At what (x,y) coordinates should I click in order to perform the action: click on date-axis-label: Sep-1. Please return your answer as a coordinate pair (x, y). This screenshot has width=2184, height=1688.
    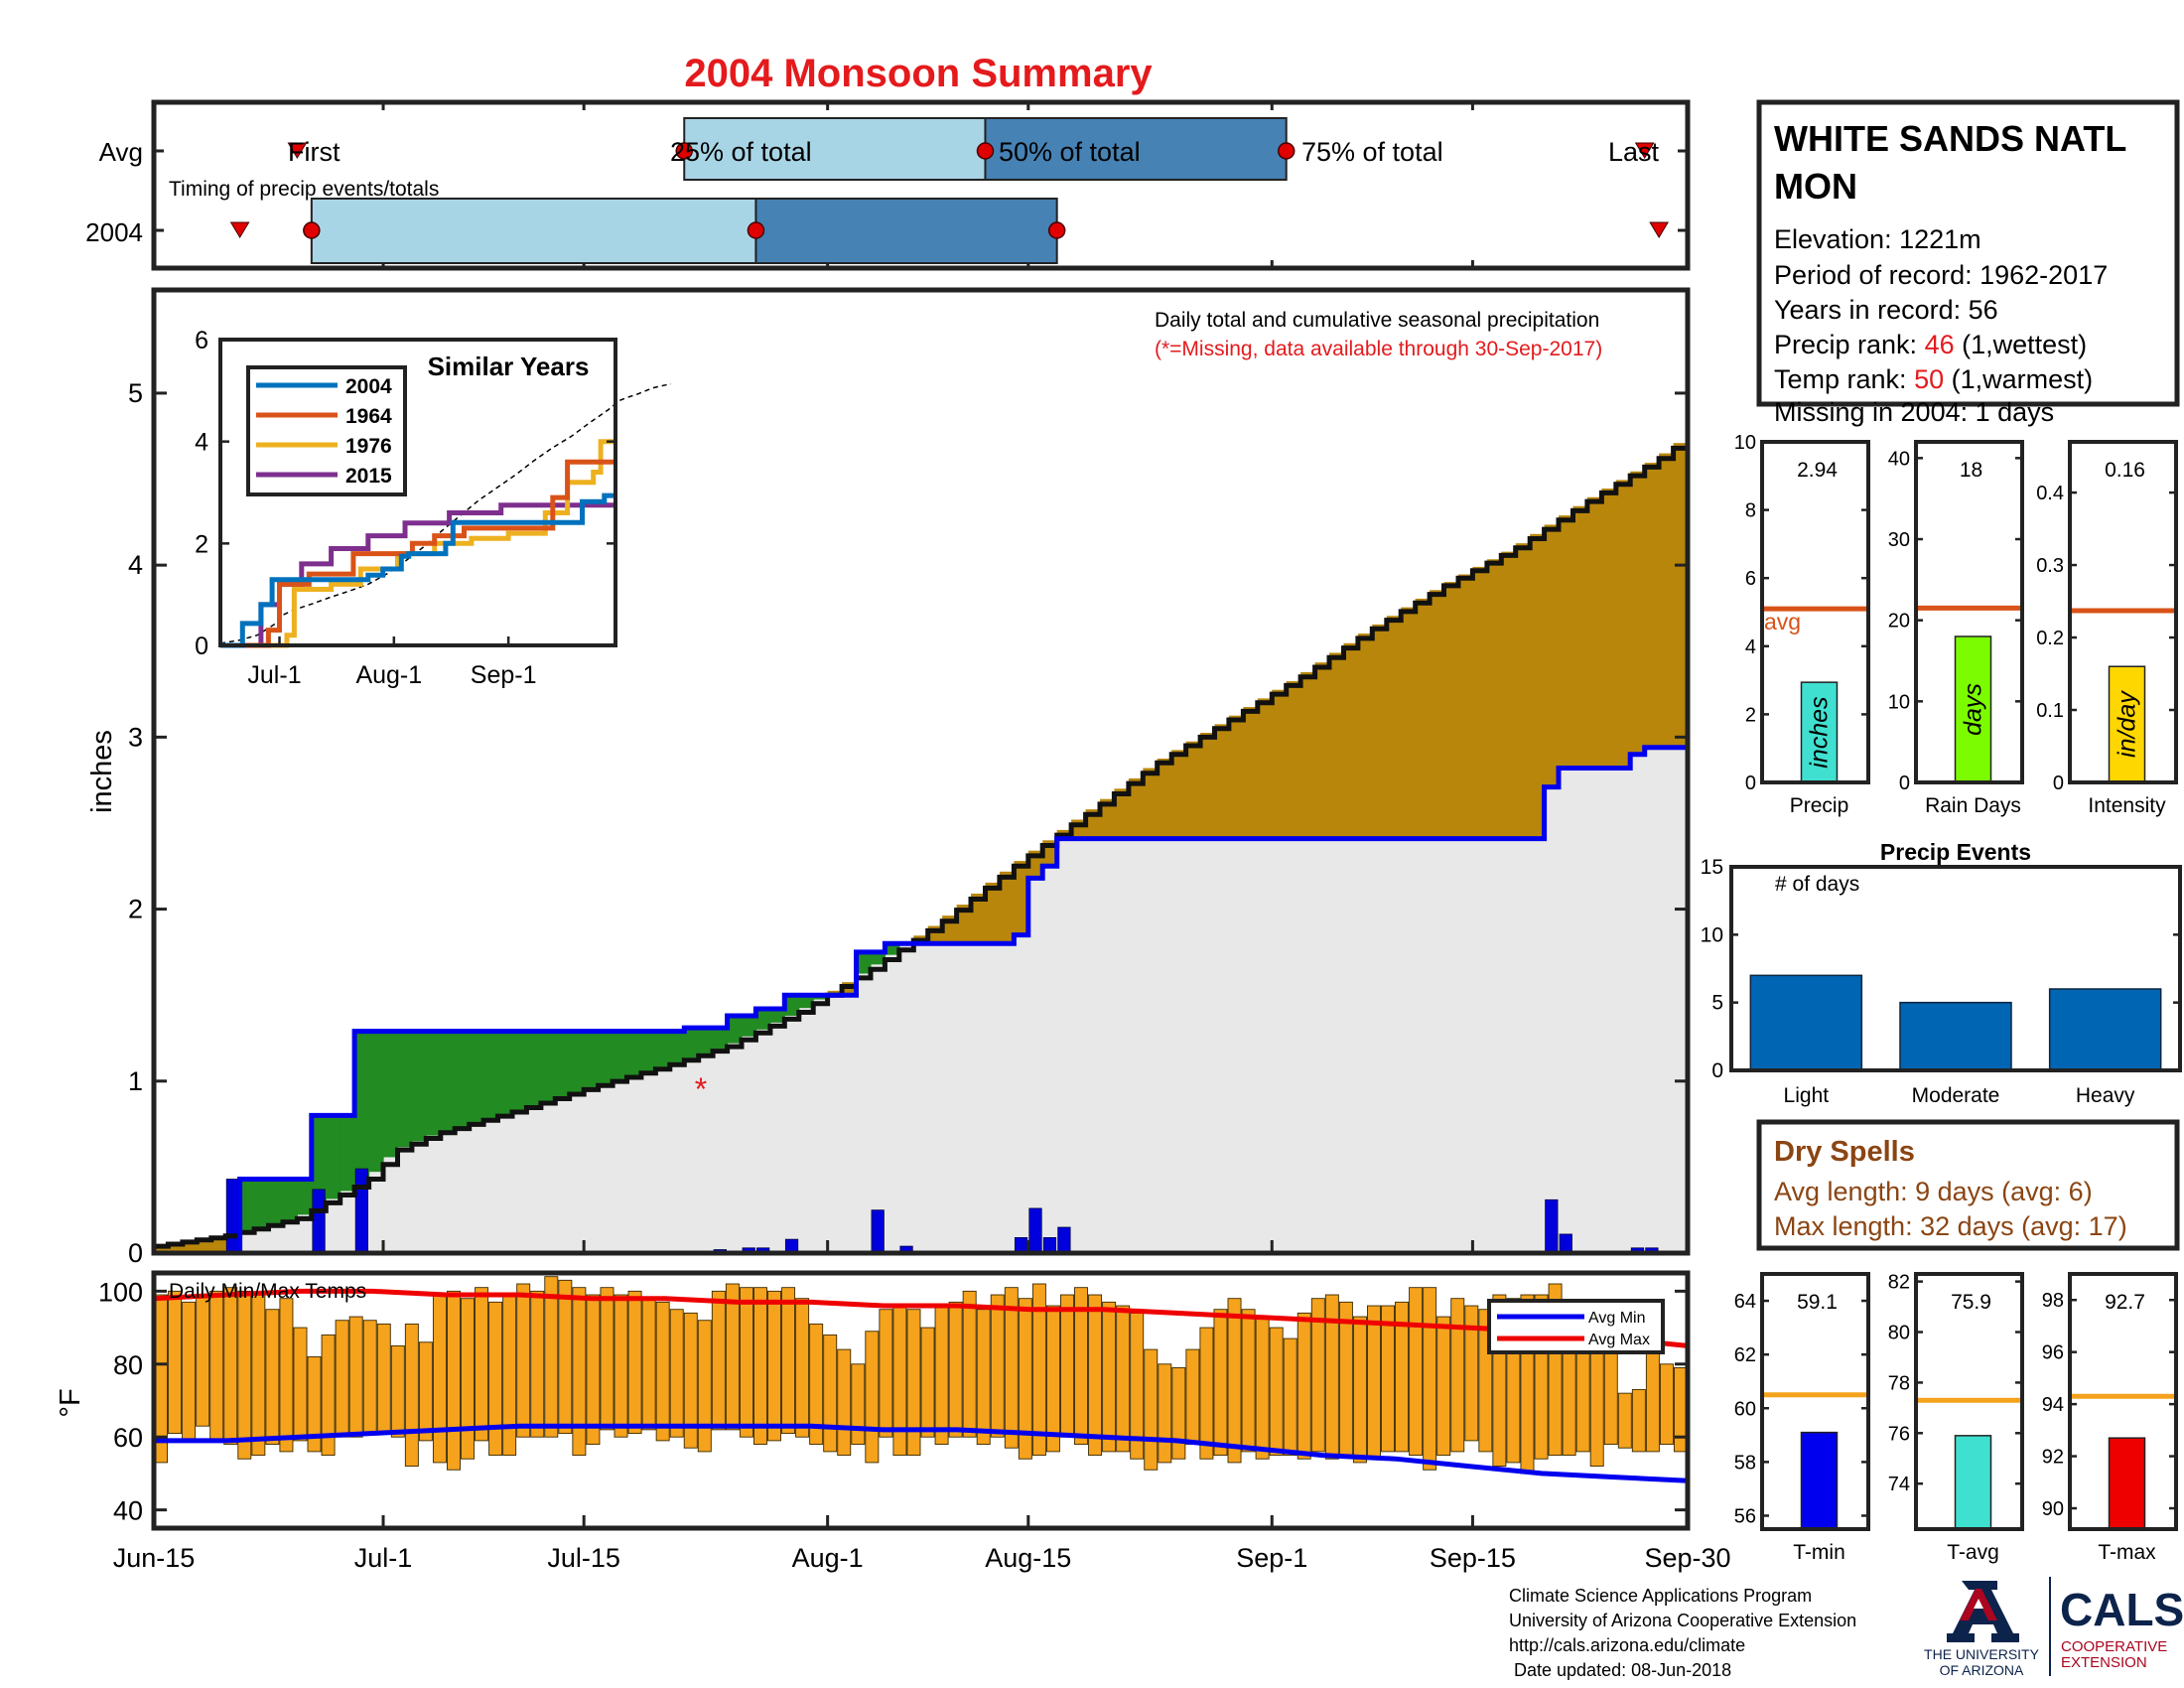
    Looking at the image, I should click on (1271, 1558).